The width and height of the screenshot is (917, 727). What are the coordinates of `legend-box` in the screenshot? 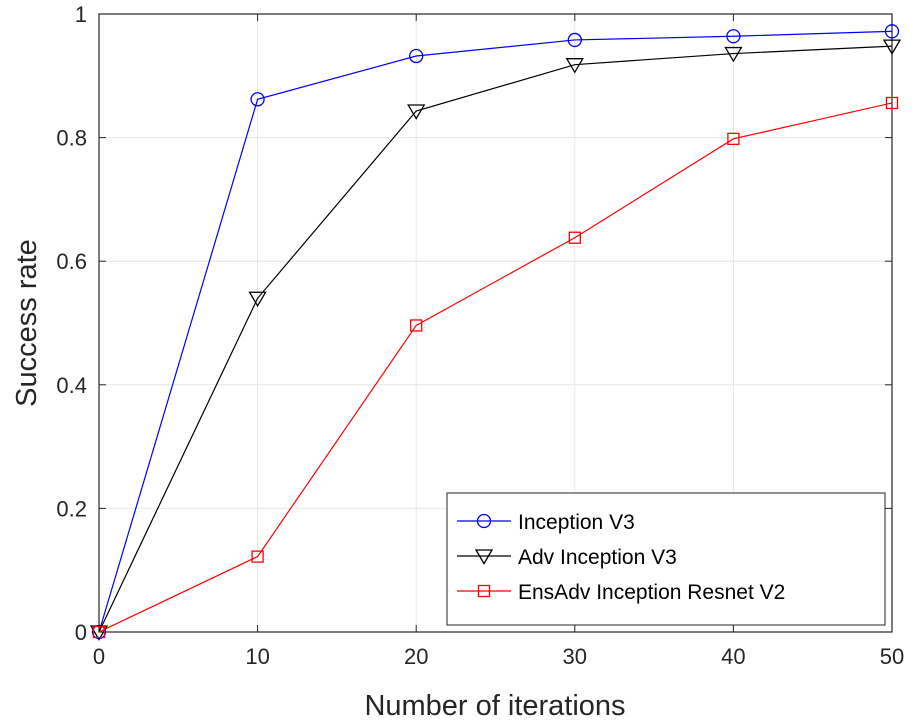 It's located at (666, 559).